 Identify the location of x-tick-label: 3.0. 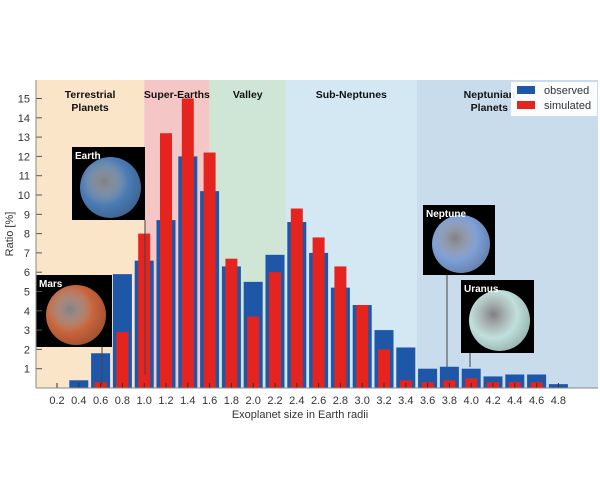
(362, 401).